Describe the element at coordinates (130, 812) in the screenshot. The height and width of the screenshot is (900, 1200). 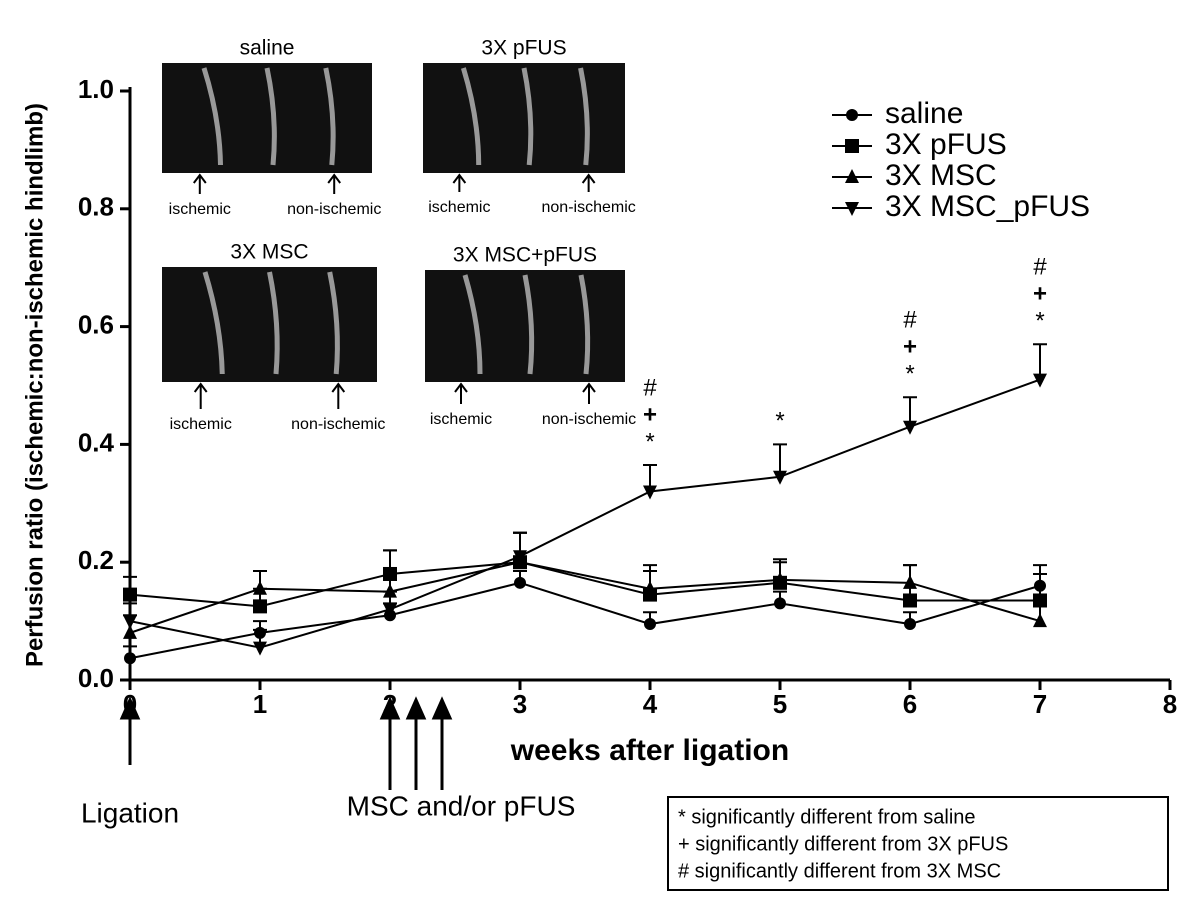
I see `event-label: Ligation` at that location.